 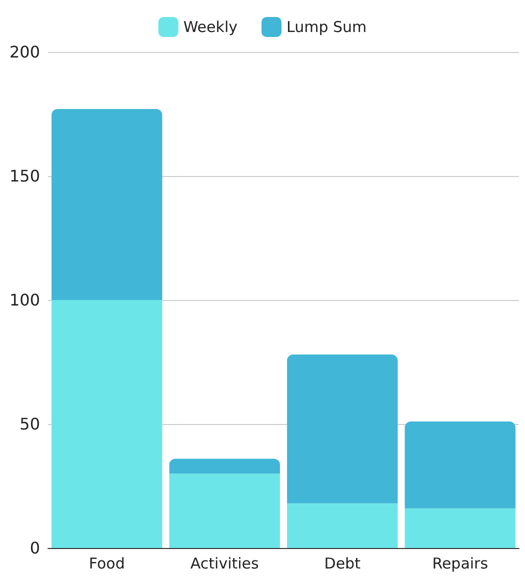 I want to click on x-tick-label: Debt, so click(x=342, y=563).